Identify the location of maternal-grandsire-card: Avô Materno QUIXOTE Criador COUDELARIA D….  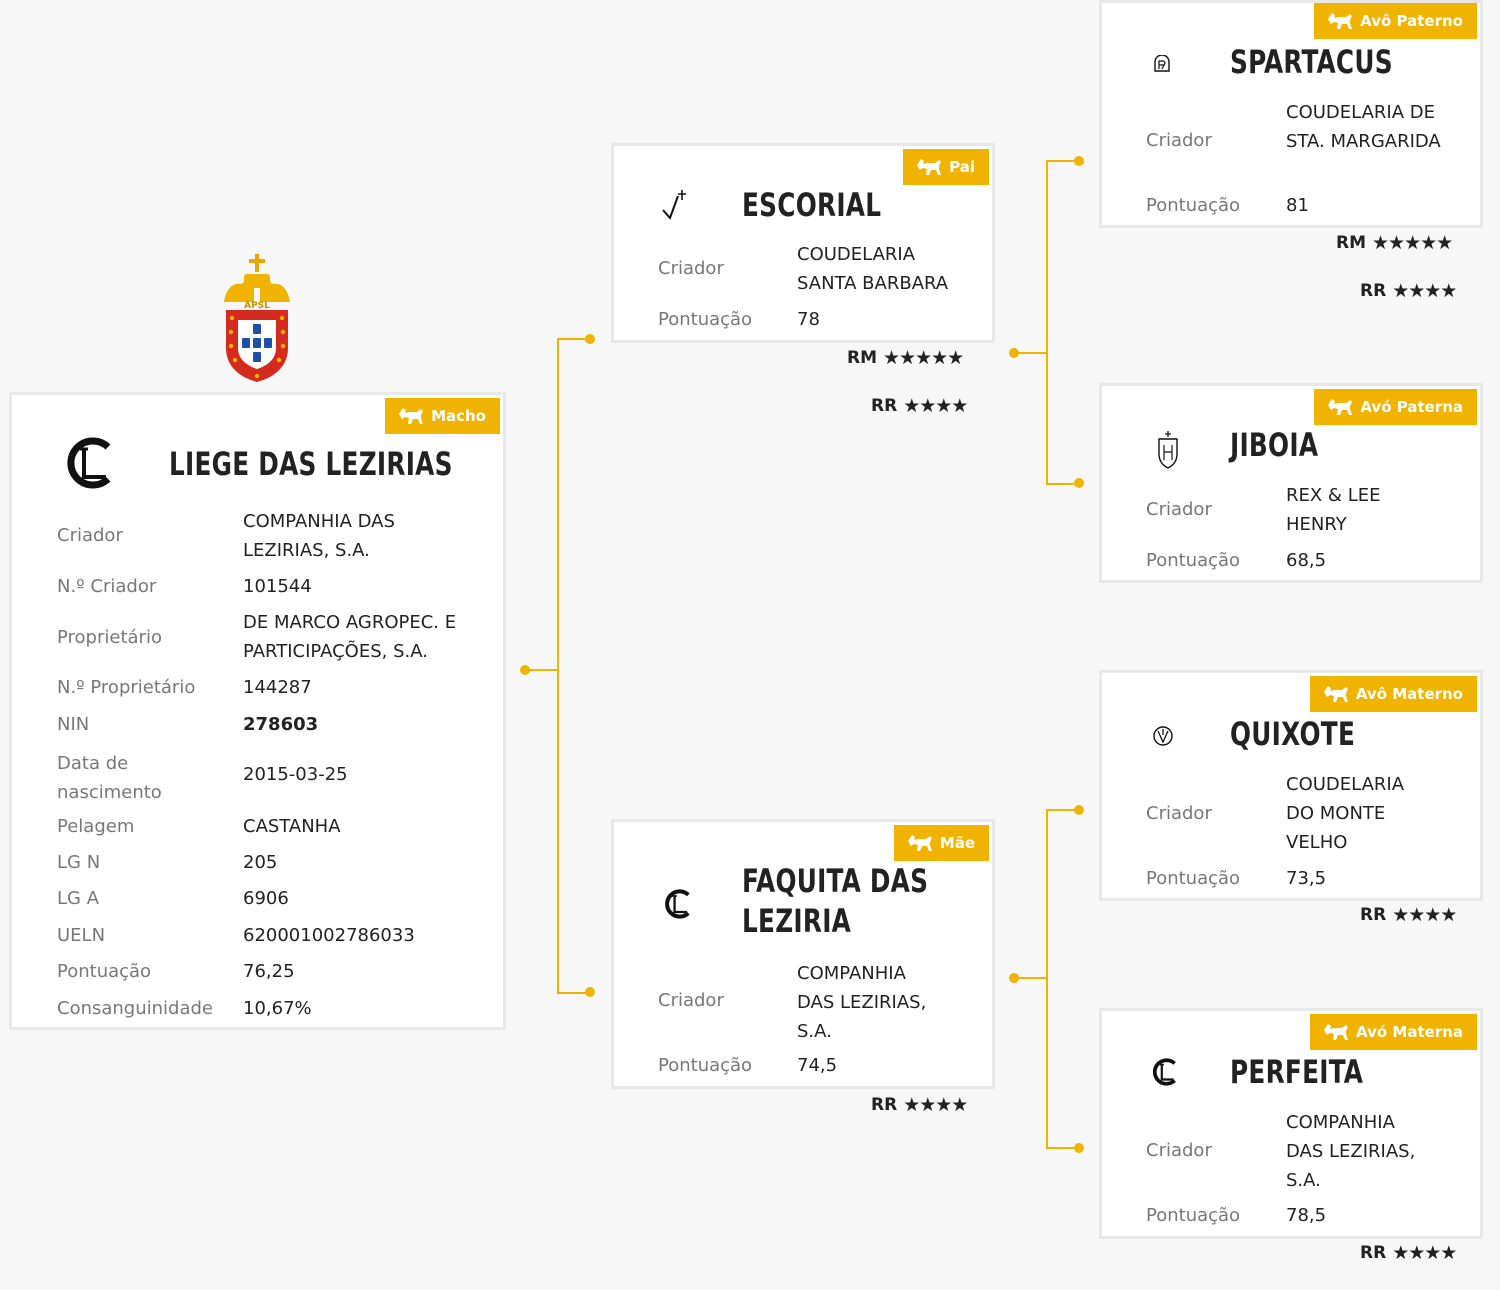
(1291, 785).